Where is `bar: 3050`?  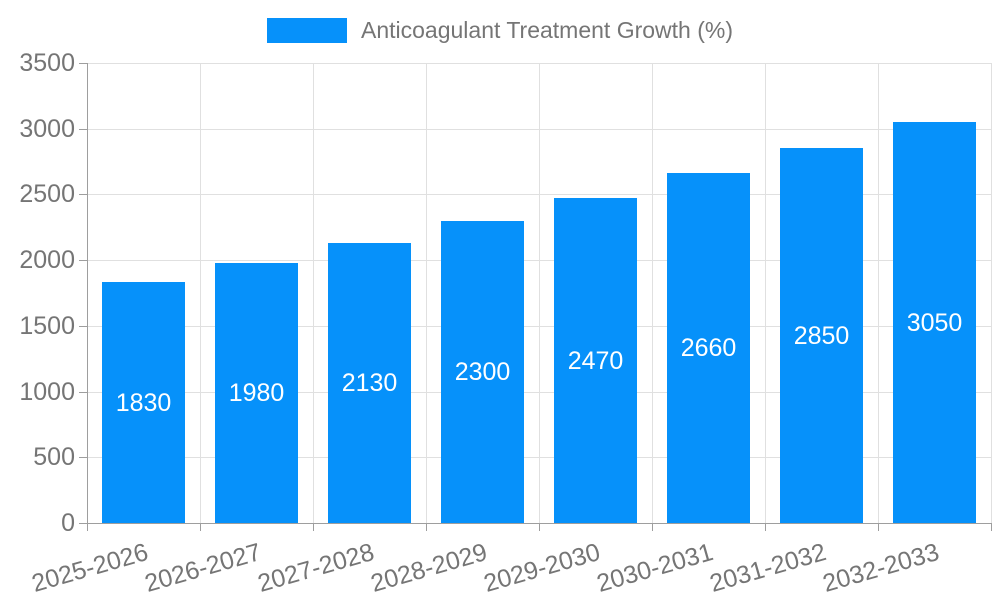 bar: 3050 is located at coordinates (934, 322).